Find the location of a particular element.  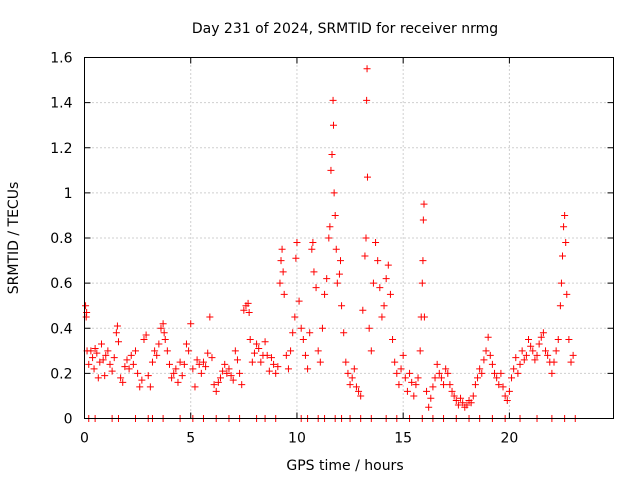

y-tick-label: 0.4 is located at coordinates (61, 329).